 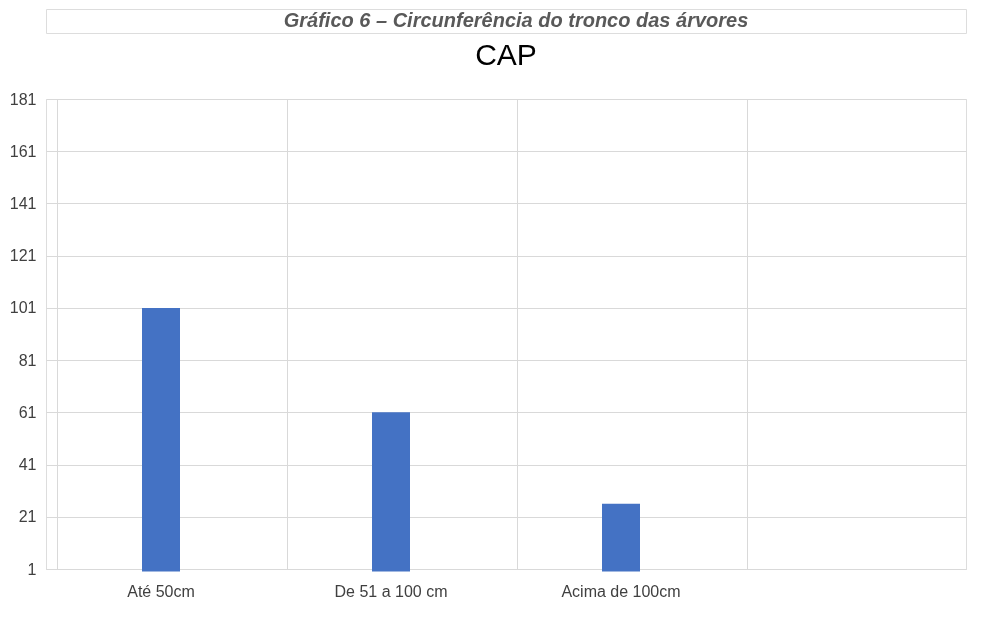 What do you see at coordinates (621, 591) in the screenshot?
I see `x-tick-label: Acima de 100cm` at bounding box center [621, 591].